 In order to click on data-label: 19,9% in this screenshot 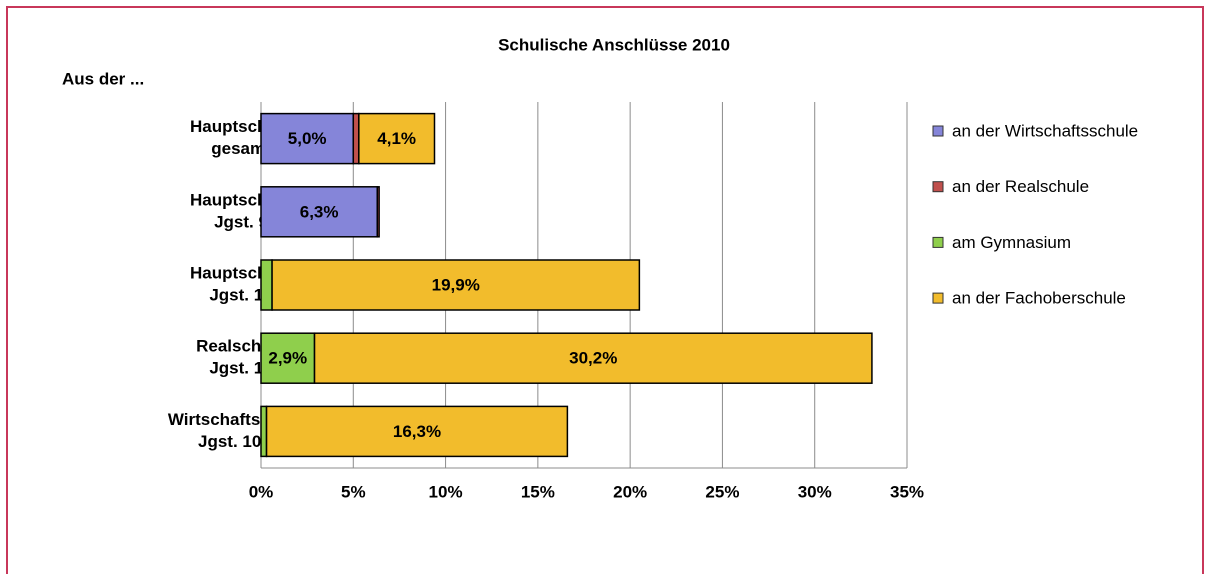, I will do `click(456, 284)`.